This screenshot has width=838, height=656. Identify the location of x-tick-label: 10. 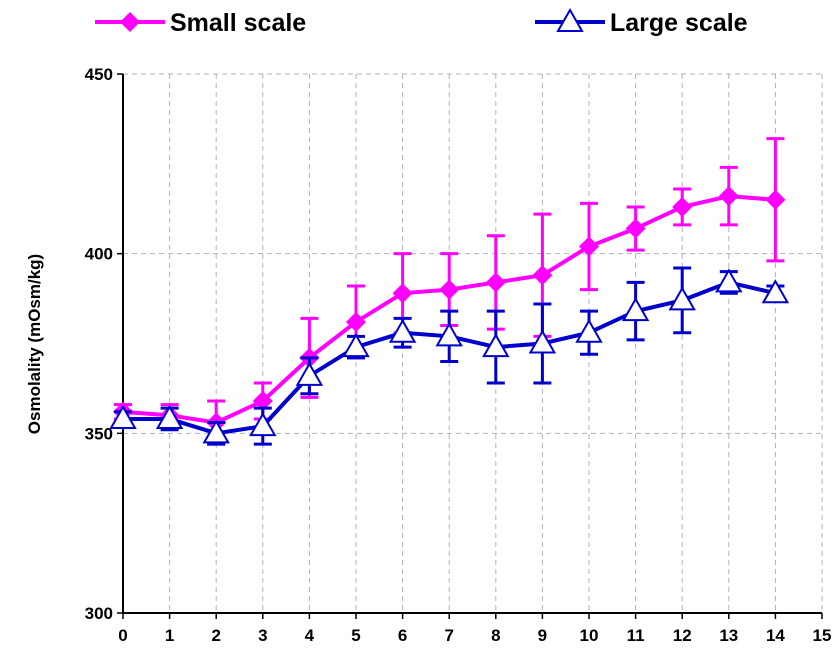
(589, 635).